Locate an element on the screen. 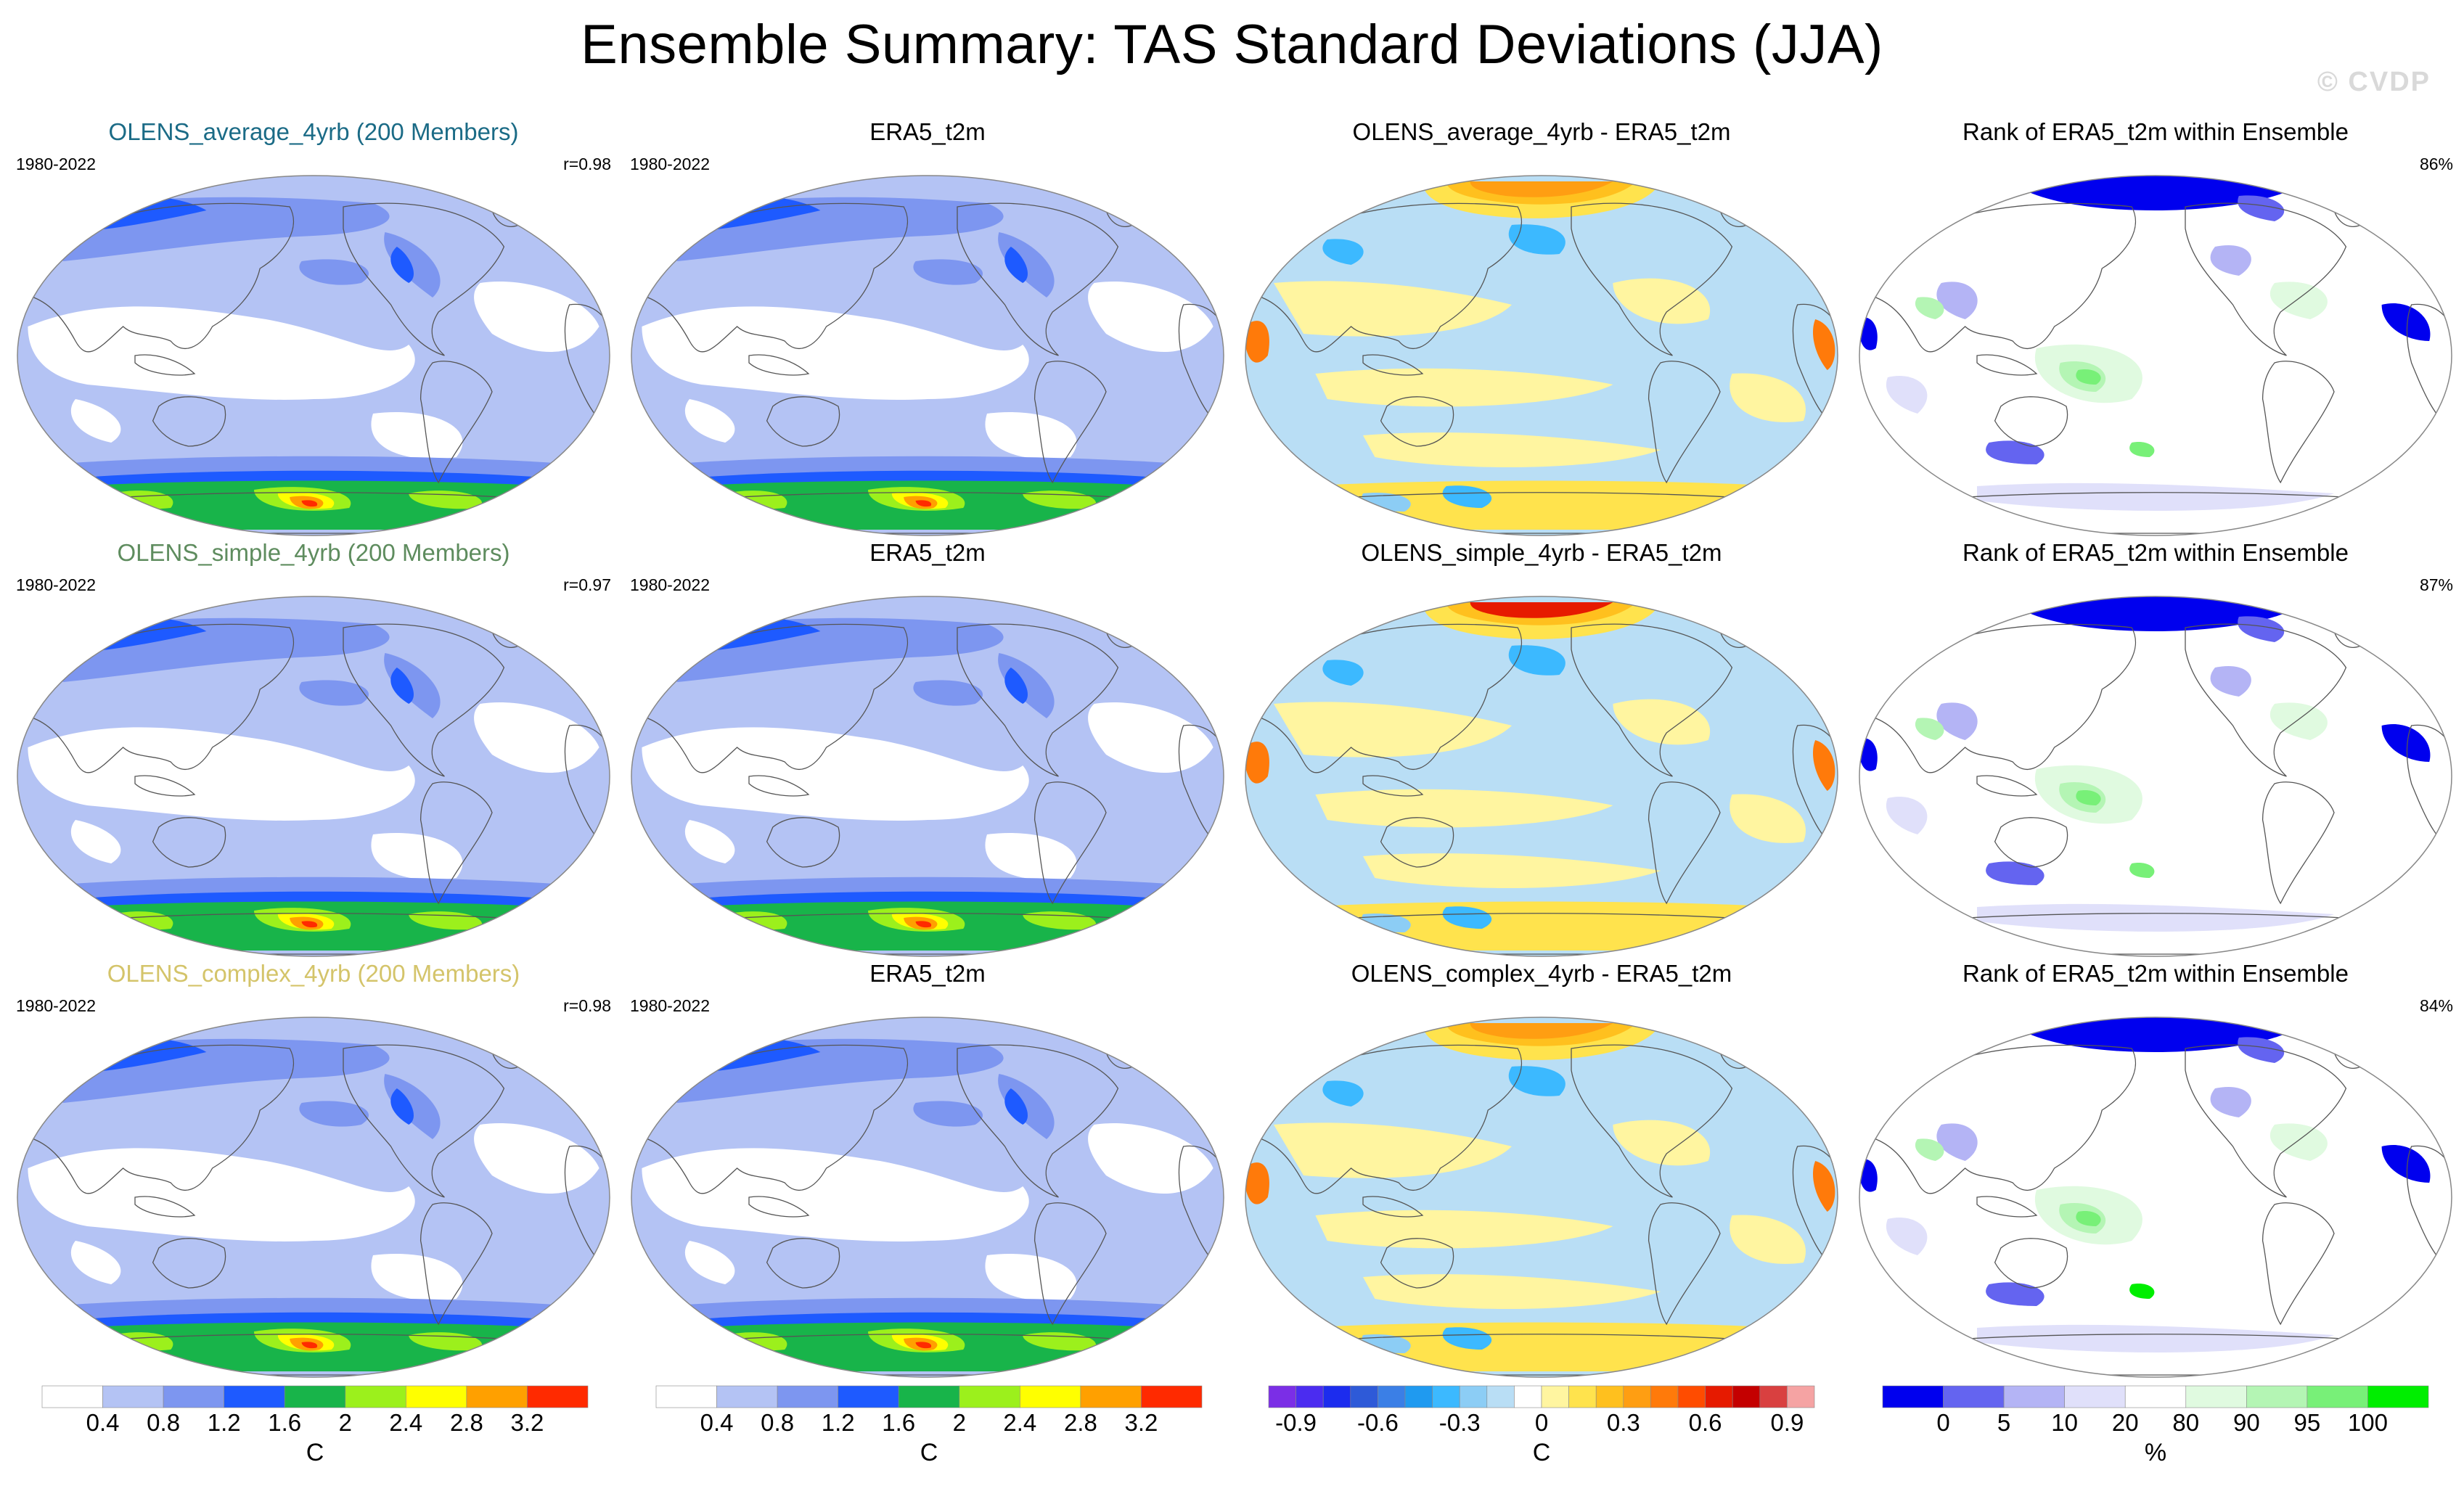 The image size is (2464, 1486). map-panel-diff-row3: OLENS_complex_4yrb - ERA5_t2m is located at coordinates (1541, 1169).